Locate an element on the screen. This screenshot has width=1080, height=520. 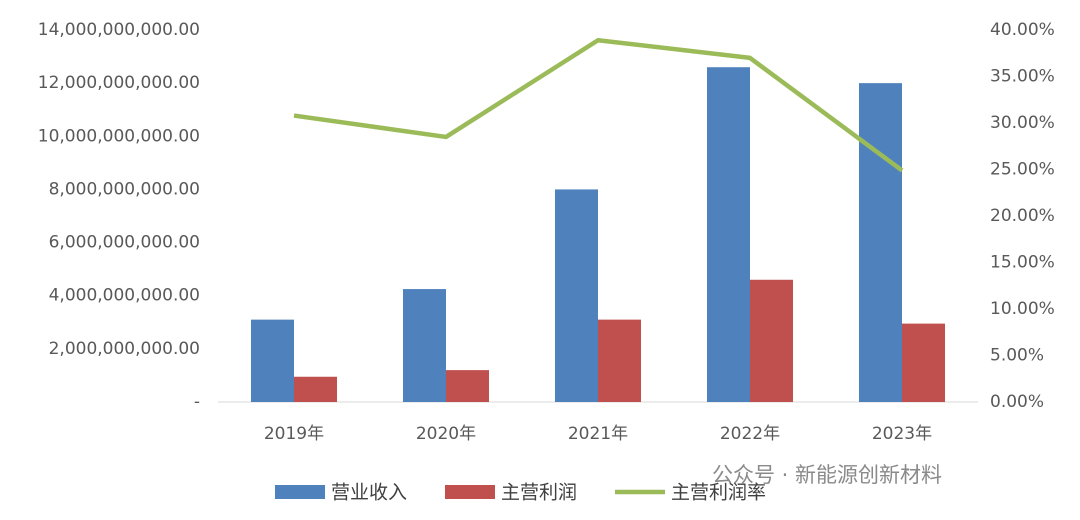
x-tick-label: 2023年 is located at coordinates (902, 434).